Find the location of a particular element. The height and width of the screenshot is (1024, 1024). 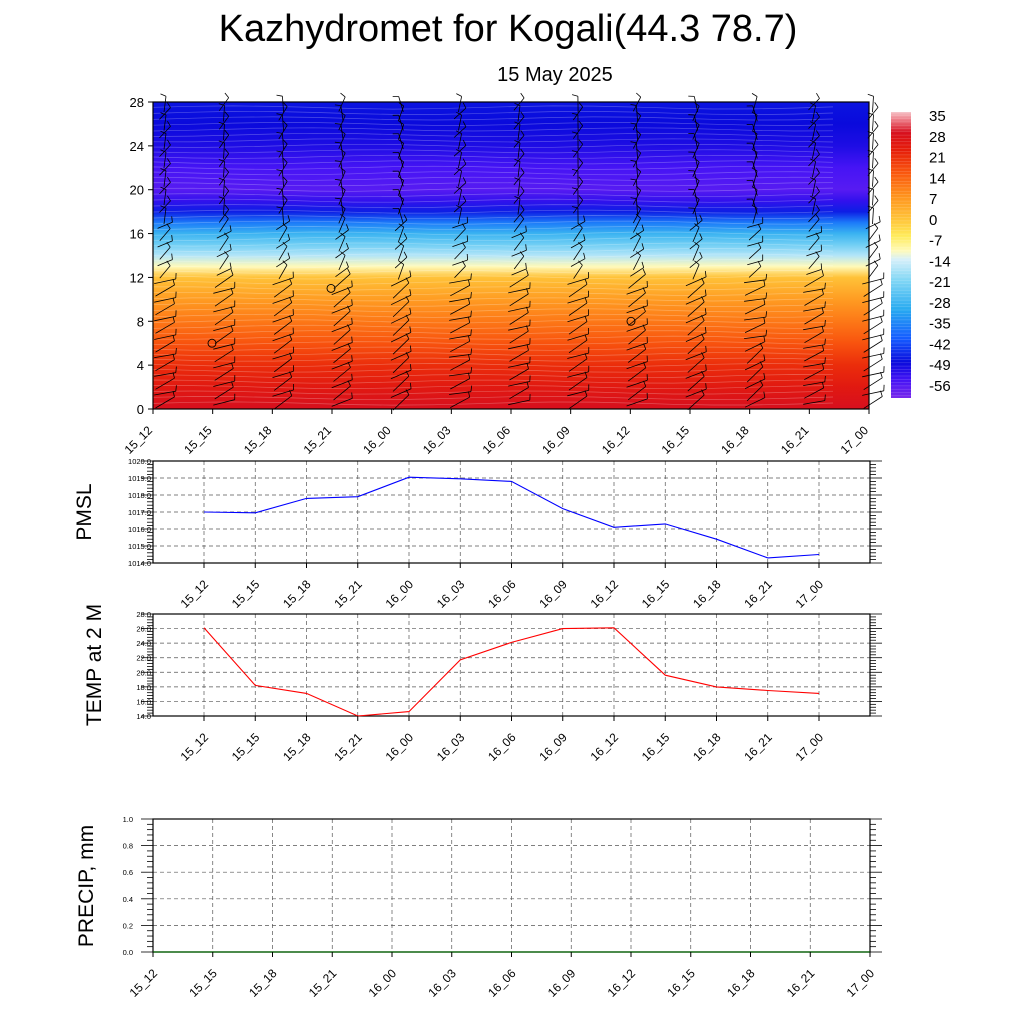

colorbar-label: 35 is located at coordinates (937, 116).